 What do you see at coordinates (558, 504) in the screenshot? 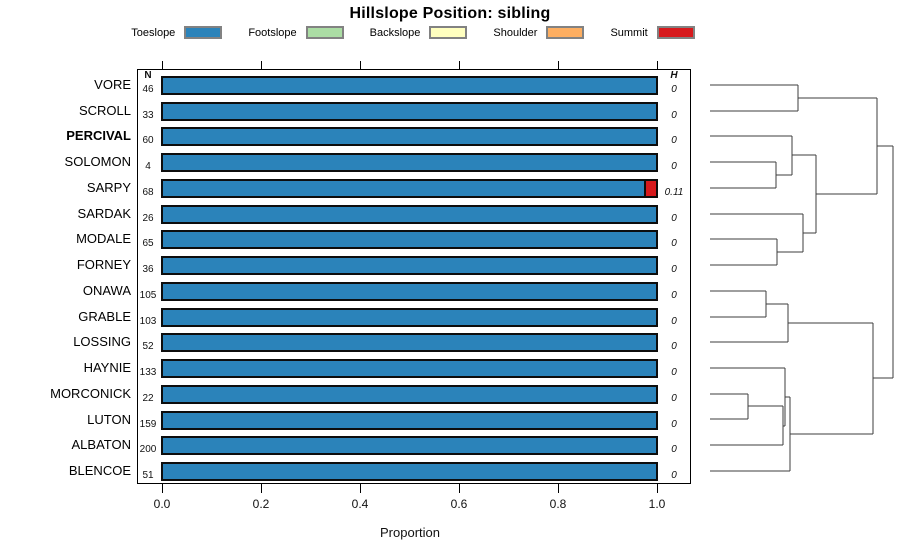
I see `x-tick-label: 0.8` at bounding box center [558, 504].